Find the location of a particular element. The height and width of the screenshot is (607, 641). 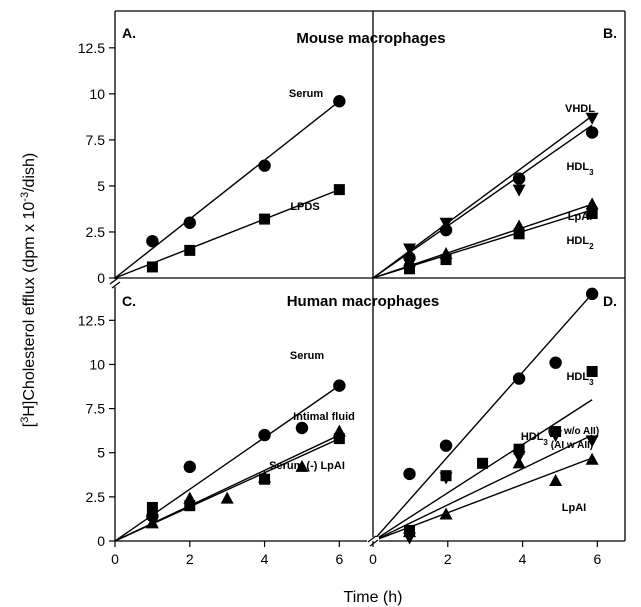

x-tick-label-right: 0 is located at coordinates (373, 559).